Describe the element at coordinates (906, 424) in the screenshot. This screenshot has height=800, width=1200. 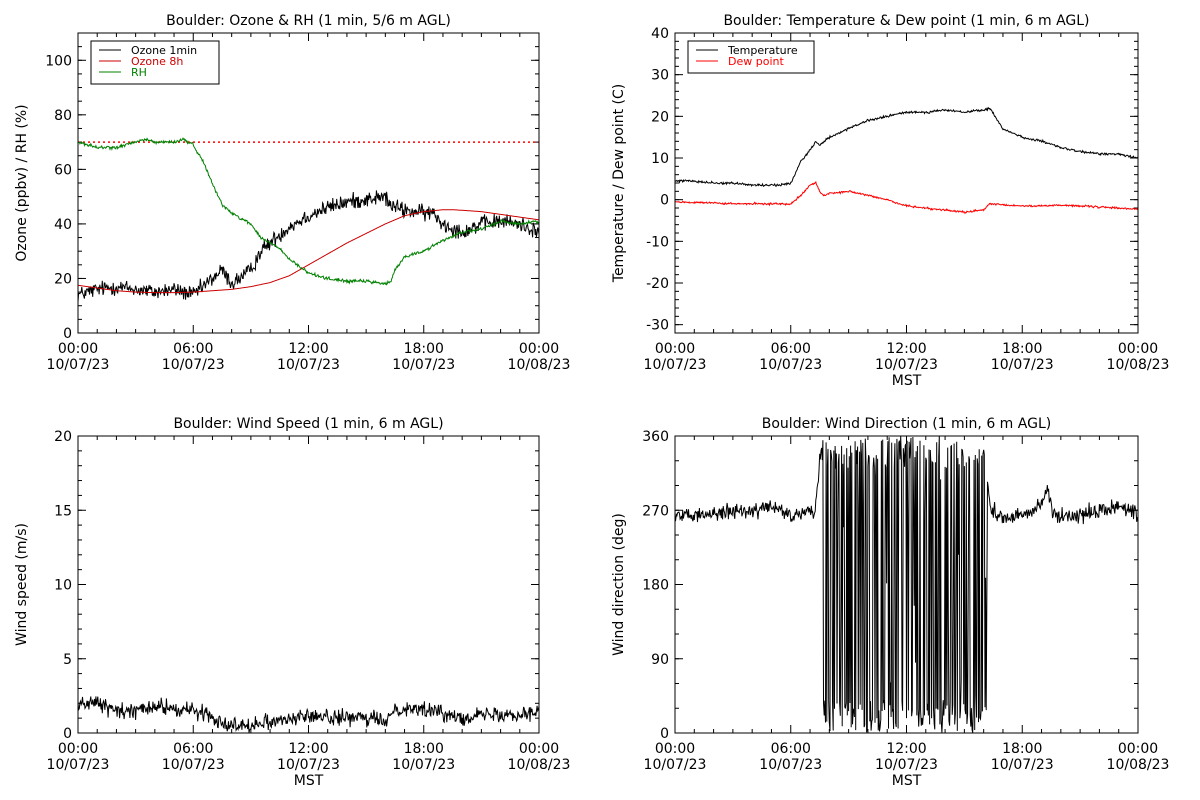
I see `chart-title: Boulder: Wind Direction (1 min, 6 m AGL)` at that location.